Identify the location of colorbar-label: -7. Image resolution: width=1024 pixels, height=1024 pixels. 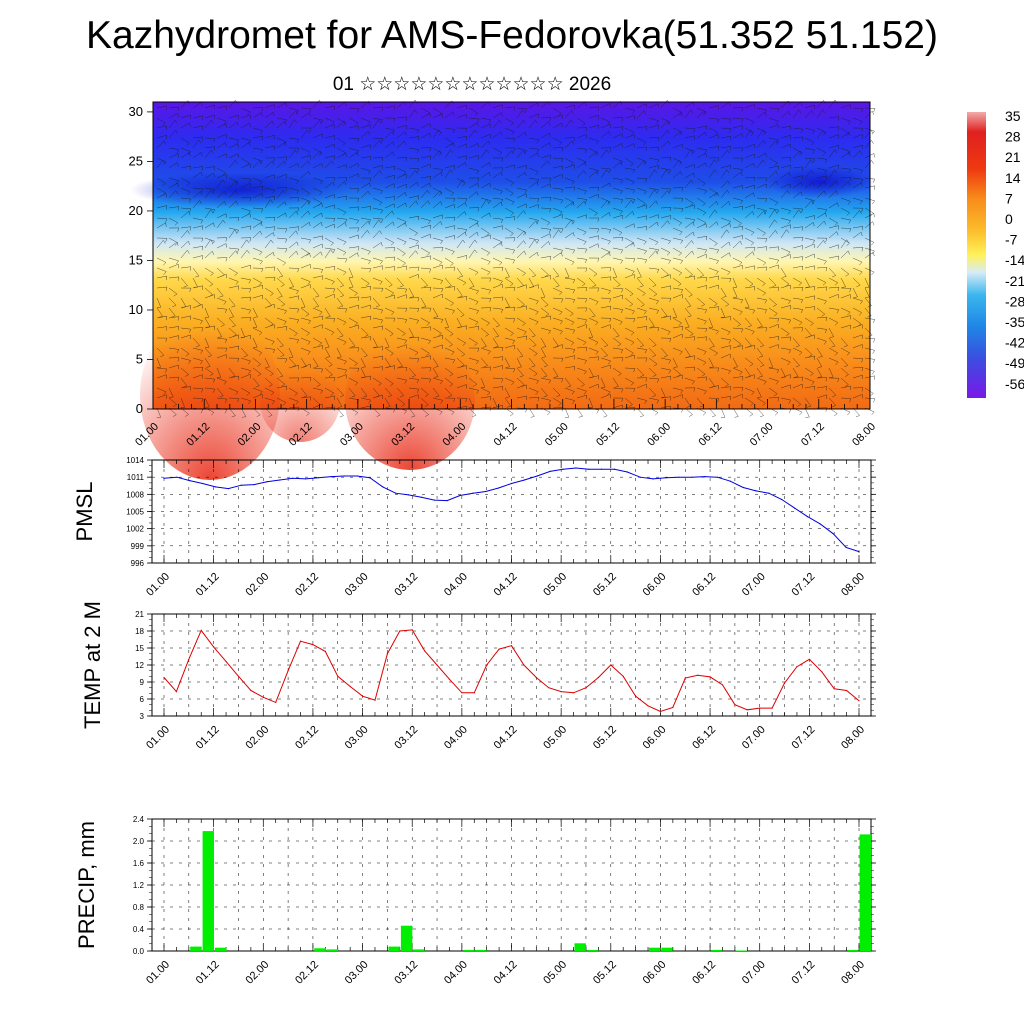
(1011, 240).